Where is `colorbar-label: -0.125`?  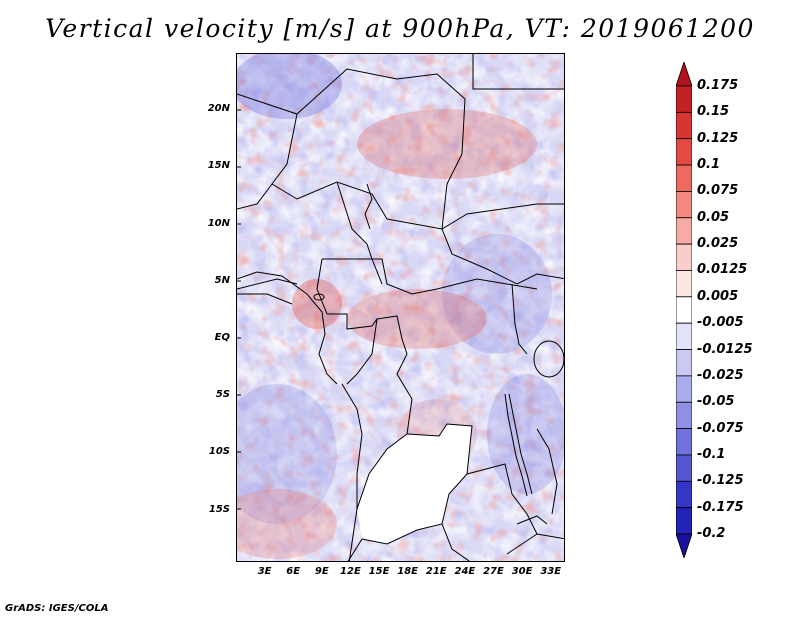 colorbar-label: -0.125 is located at coordinates (720, 481).